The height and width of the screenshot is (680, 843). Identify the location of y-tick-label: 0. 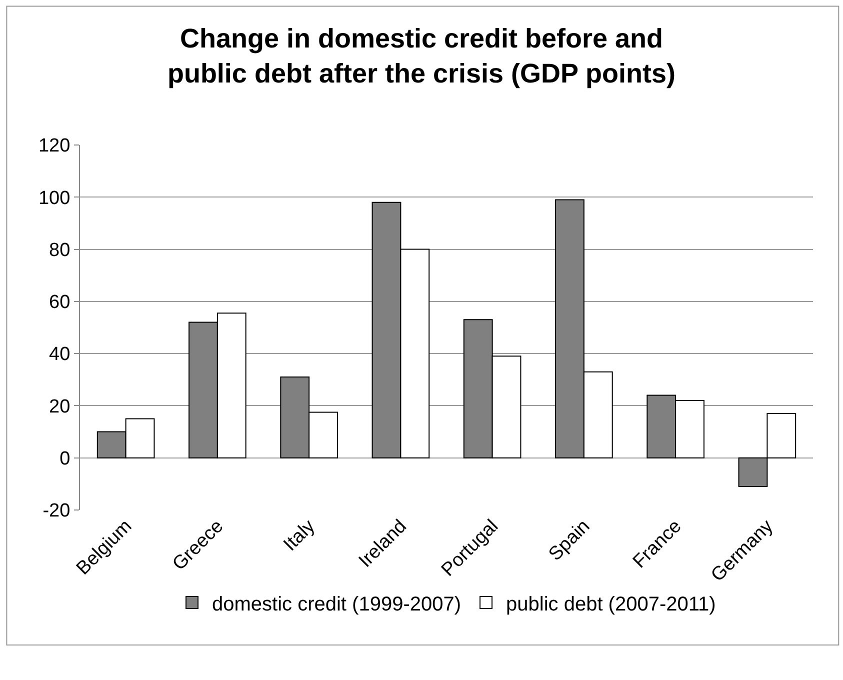
(65, 459).